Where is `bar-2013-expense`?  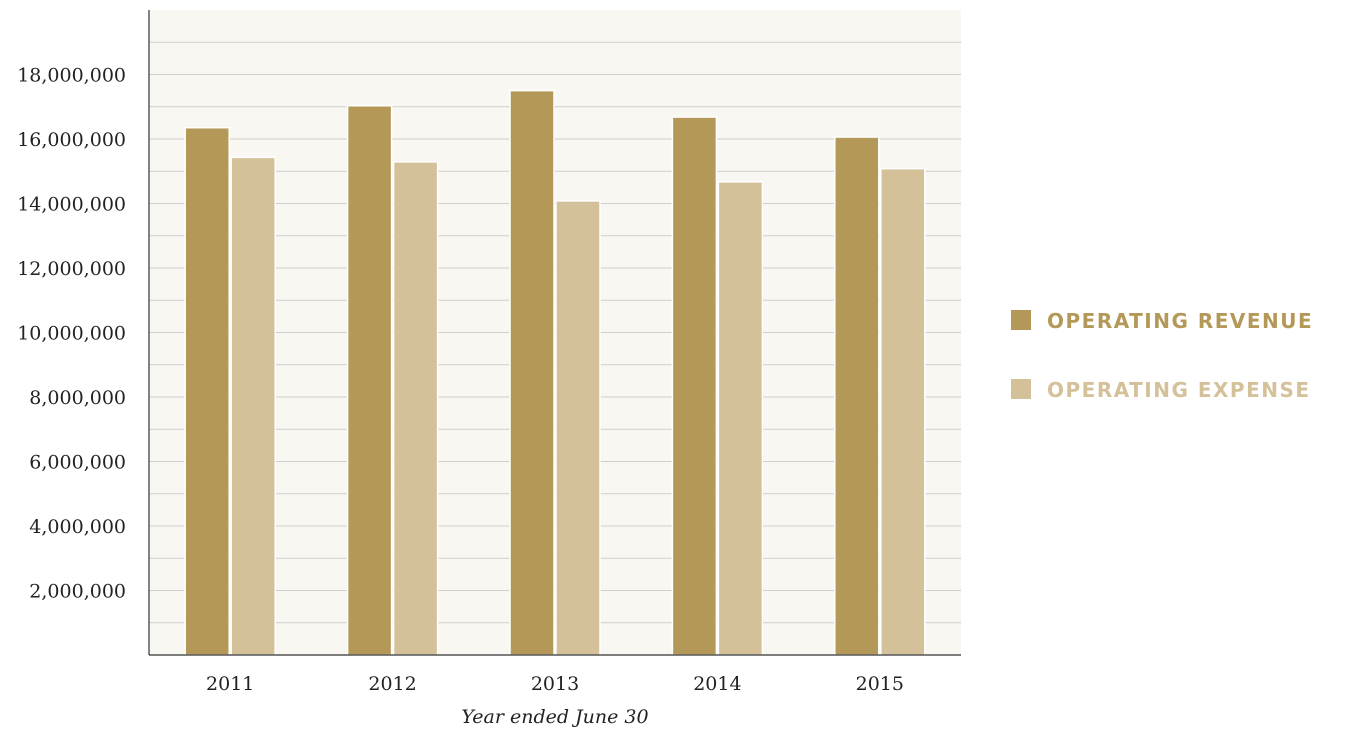
bar-2013-expense is located at coordinates (578, 428).